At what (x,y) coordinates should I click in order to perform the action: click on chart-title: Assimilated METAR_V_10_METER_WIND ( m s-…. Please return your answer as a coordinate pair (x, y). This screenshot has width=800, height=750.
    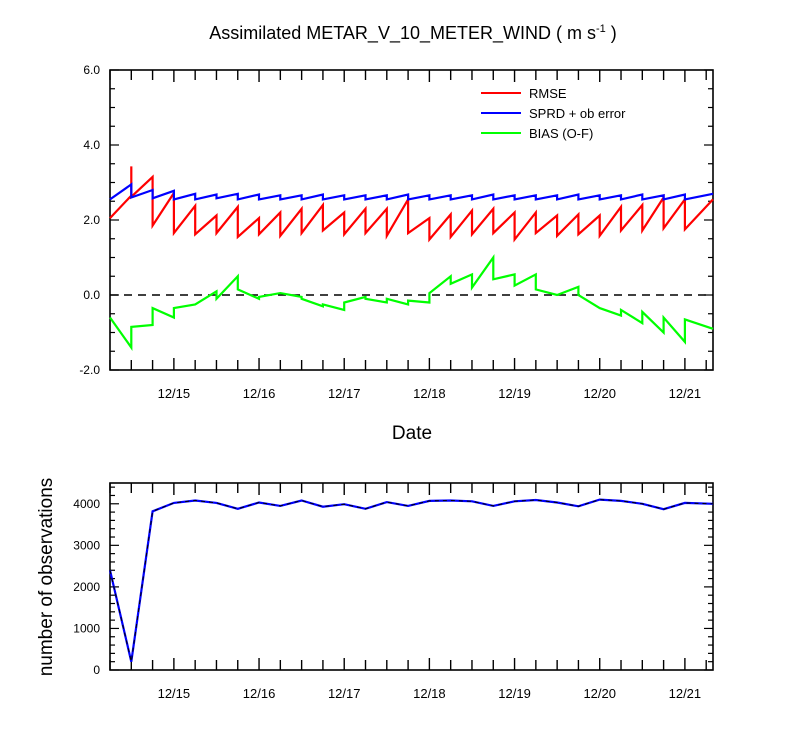
    Looking at the image, I should click on (413, 33).